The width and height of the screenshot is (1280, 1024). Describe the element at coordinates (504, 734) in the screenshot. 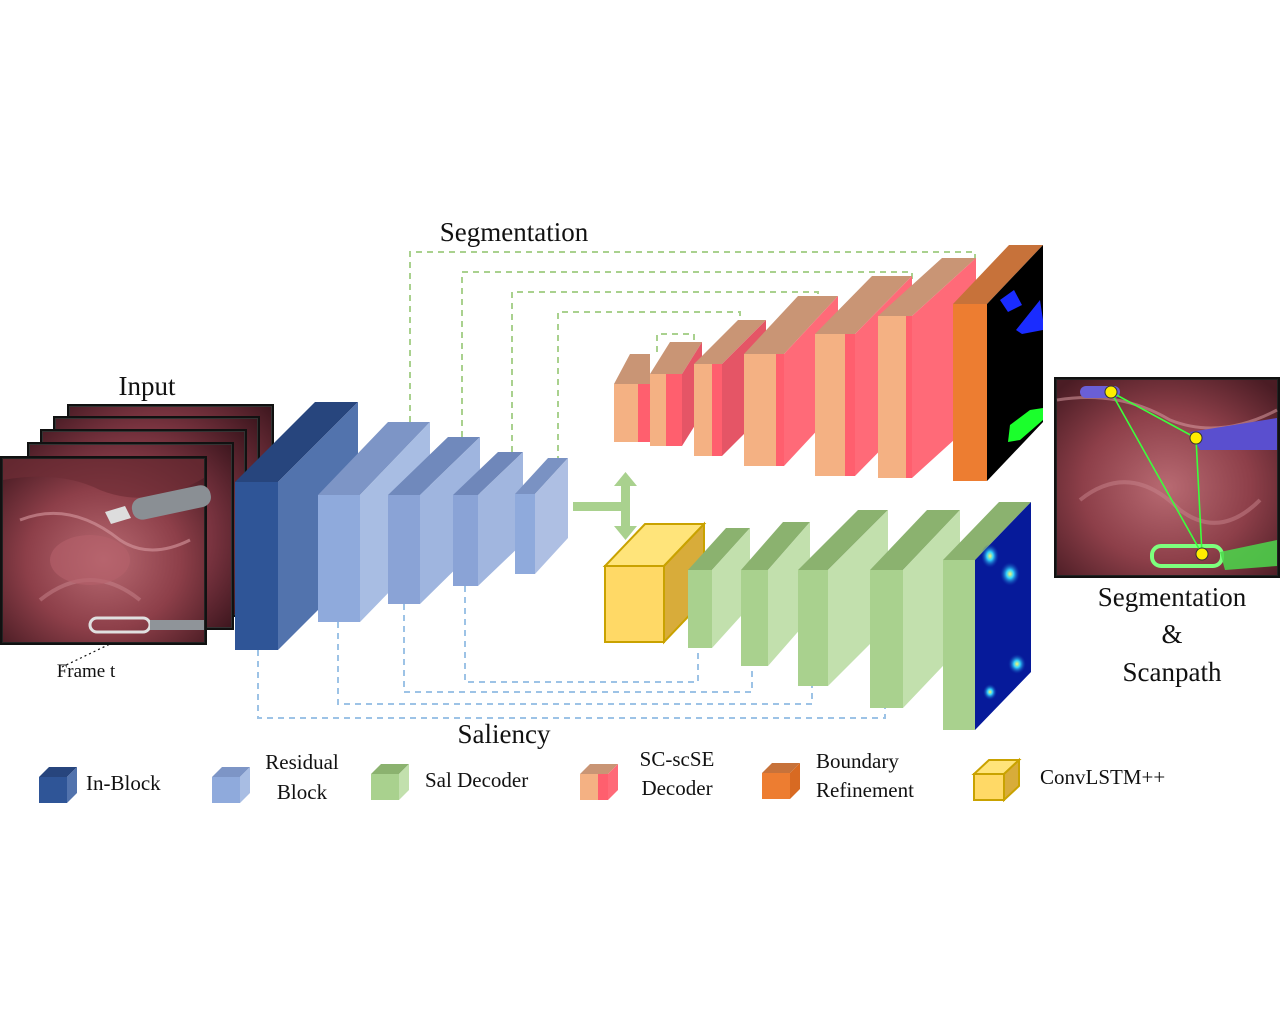

I see `saliency-label: Saliency` at that location.